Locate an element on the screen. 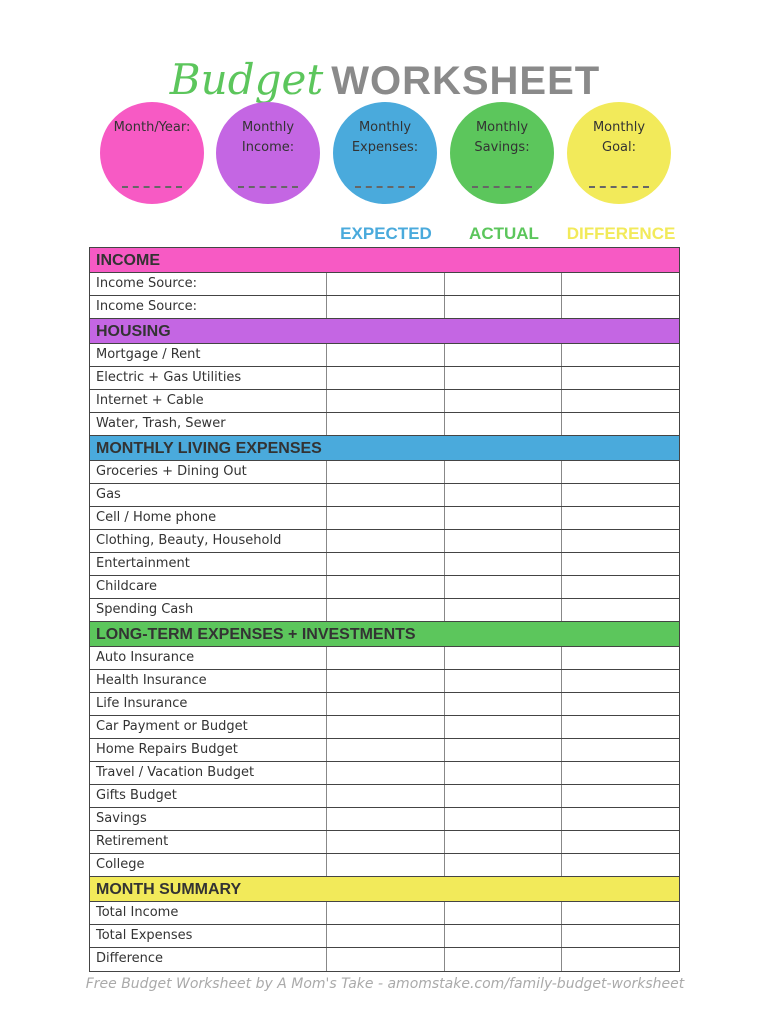 Image resolution: width=770 pixels, height=1024 pixels. table-row: Clothing, Beauty, Household is located at coordinates (384, 541).